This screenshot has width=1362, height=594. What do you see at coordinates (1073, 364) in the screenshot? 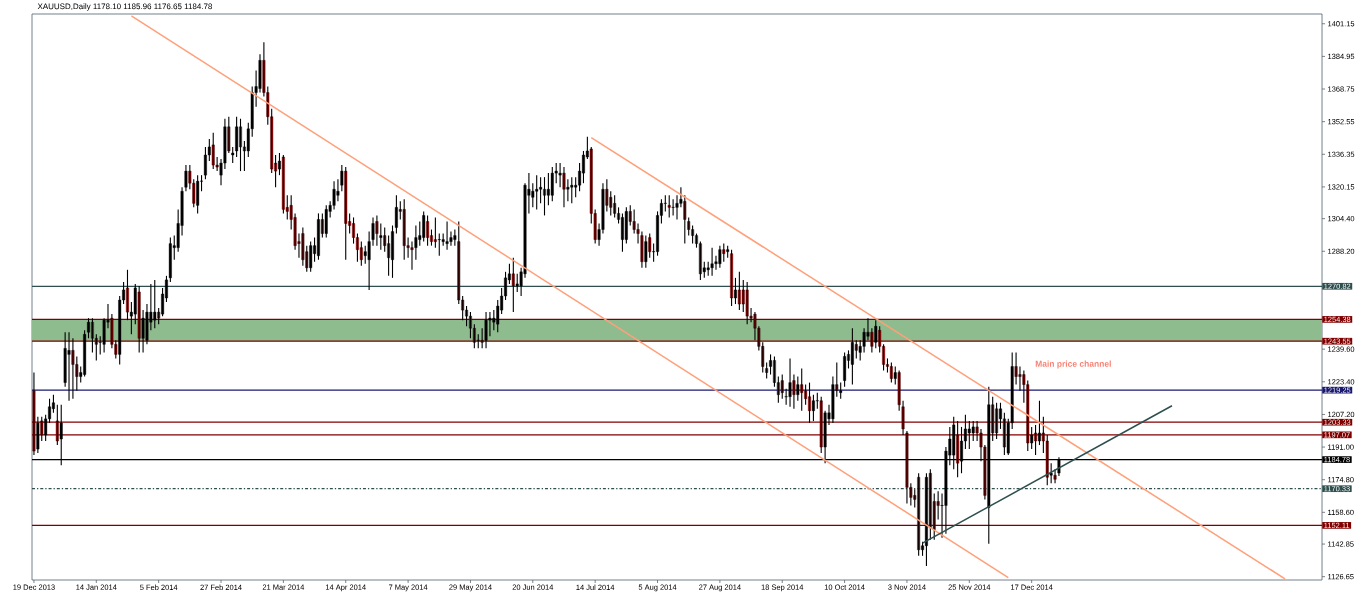
I see `annotation: Main price channel` at bounding box center [1073, 364].